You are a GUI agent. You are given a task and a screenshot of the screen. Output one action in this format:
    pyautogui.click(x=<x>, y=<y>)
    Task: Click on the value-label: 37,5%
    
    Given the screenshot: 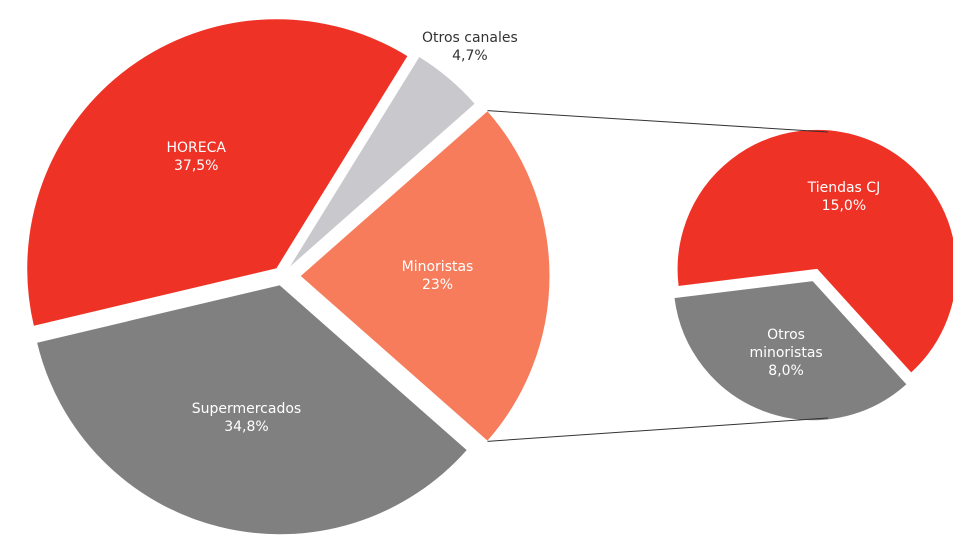 What is the action you would take?
    pyautogui.click(x=196, y=166)
    